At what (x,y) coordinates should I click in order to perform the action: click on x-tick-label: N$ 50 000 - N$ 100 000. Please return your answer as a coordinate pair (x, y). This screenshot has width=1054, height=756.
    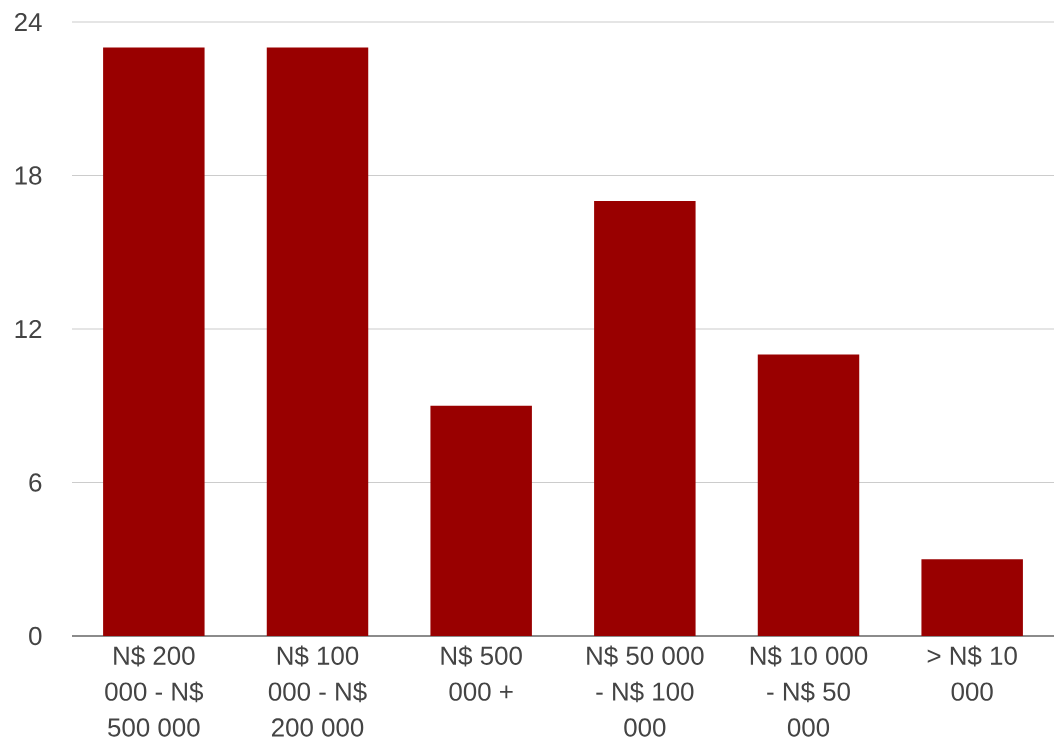
    Looking at the image, I should click on (645, 691).